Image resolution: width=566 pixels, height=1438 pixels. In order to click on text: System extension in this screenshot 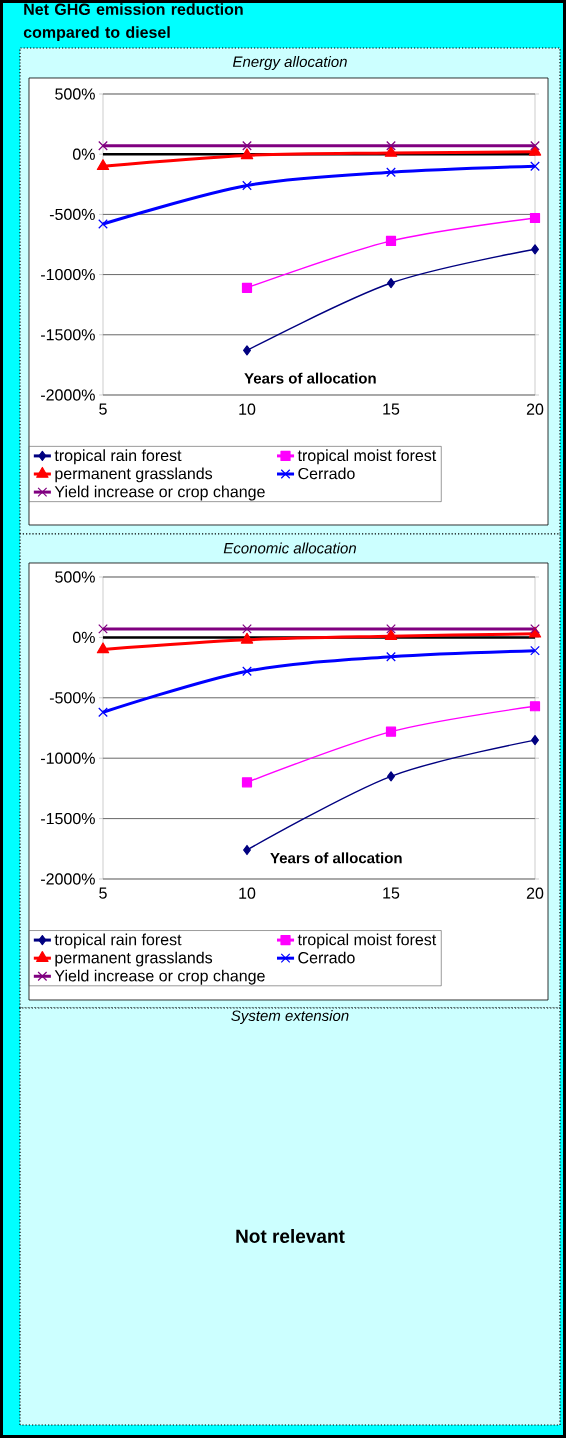, I will do `click(290, 1017)`.